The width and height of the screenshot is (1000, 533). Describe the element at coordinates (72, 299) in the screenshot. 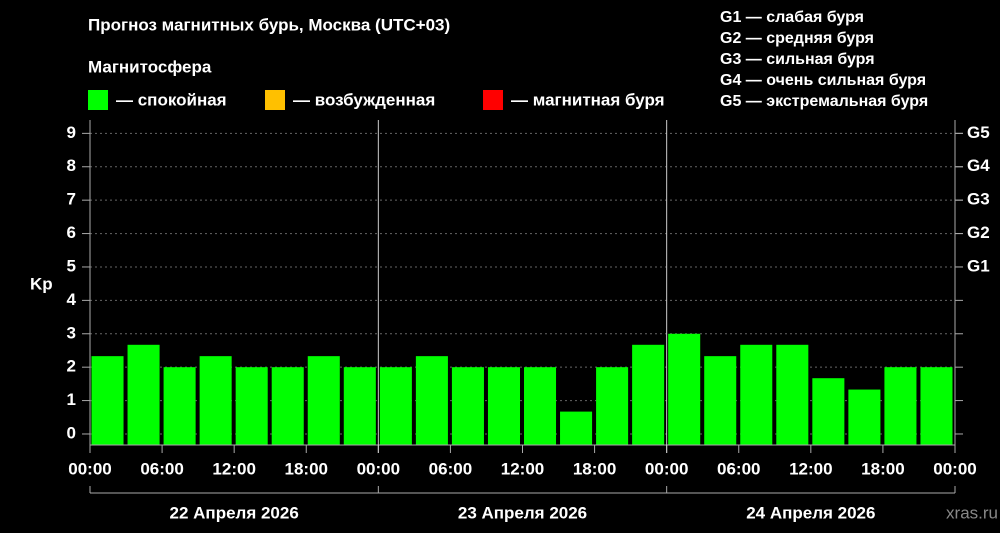

I see `y-tick-label: 4` at that location.